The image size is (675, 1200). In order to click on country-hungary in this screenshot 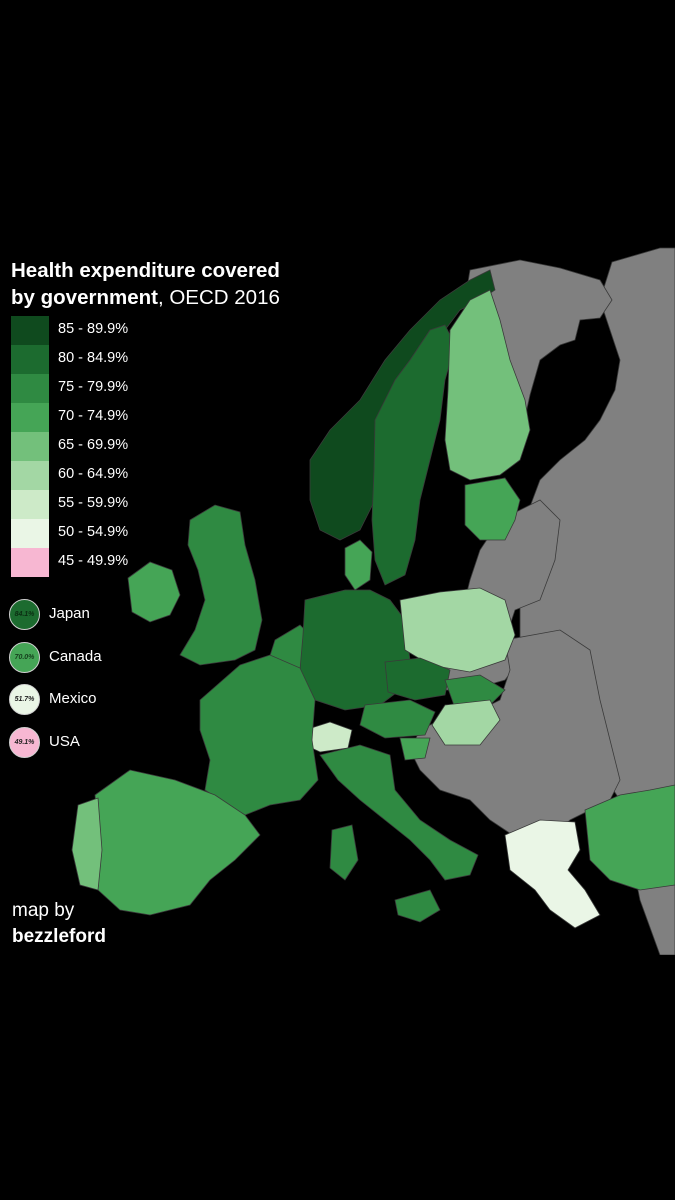, I will do `click(466, 722)`.